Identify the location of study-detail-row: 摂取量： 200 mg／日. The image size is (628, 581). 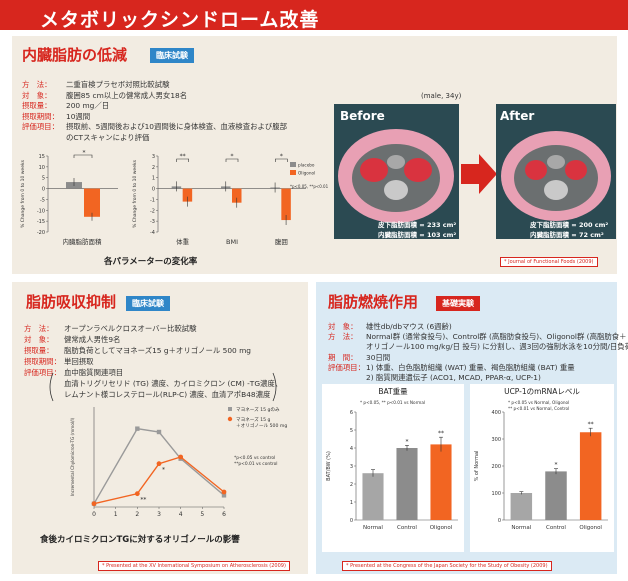
(65, 106).